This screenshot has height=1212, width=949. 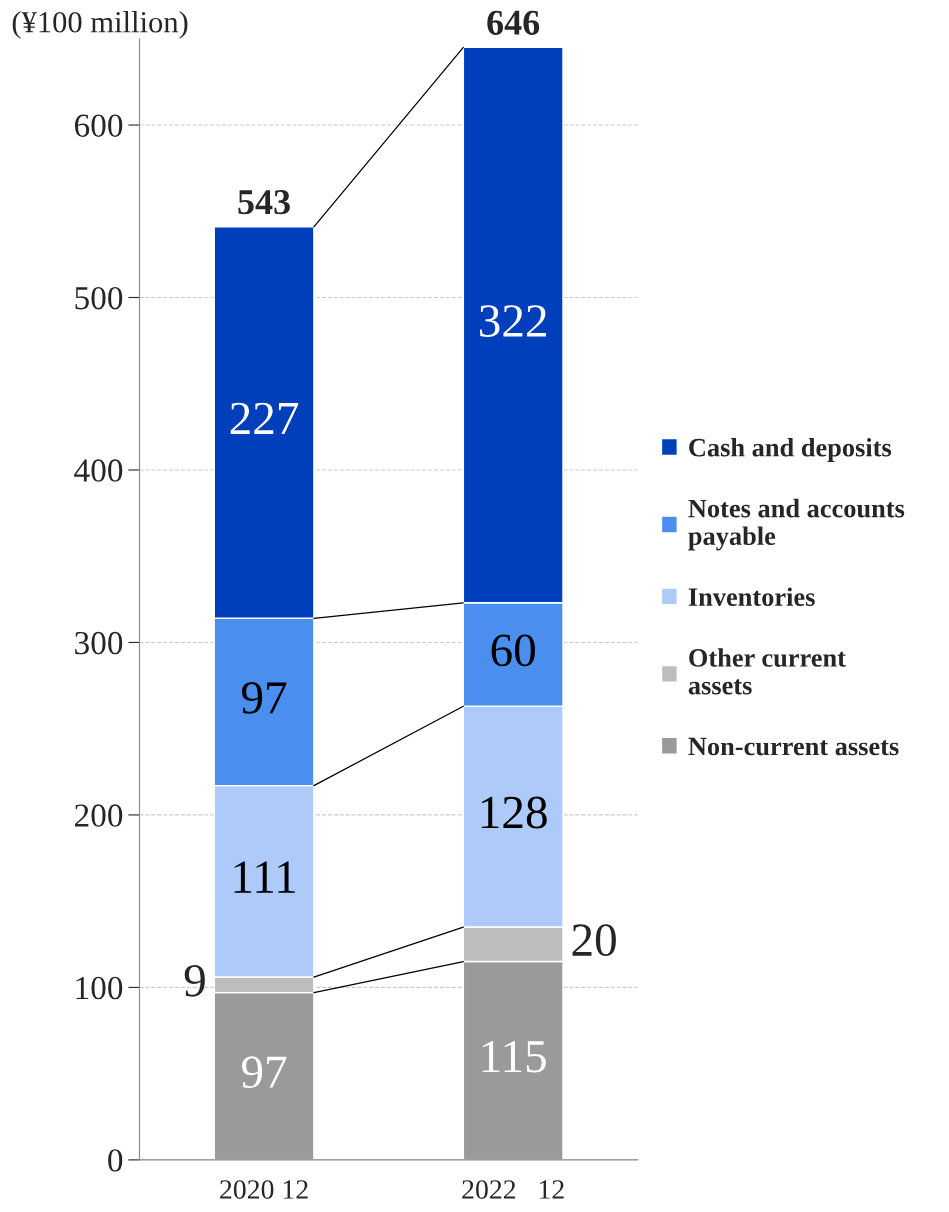 What do you see at coordinates (264, 1189) in the screenshot?
I see `x-tick-label: 2020 12` at bounding box center [264, 1189].